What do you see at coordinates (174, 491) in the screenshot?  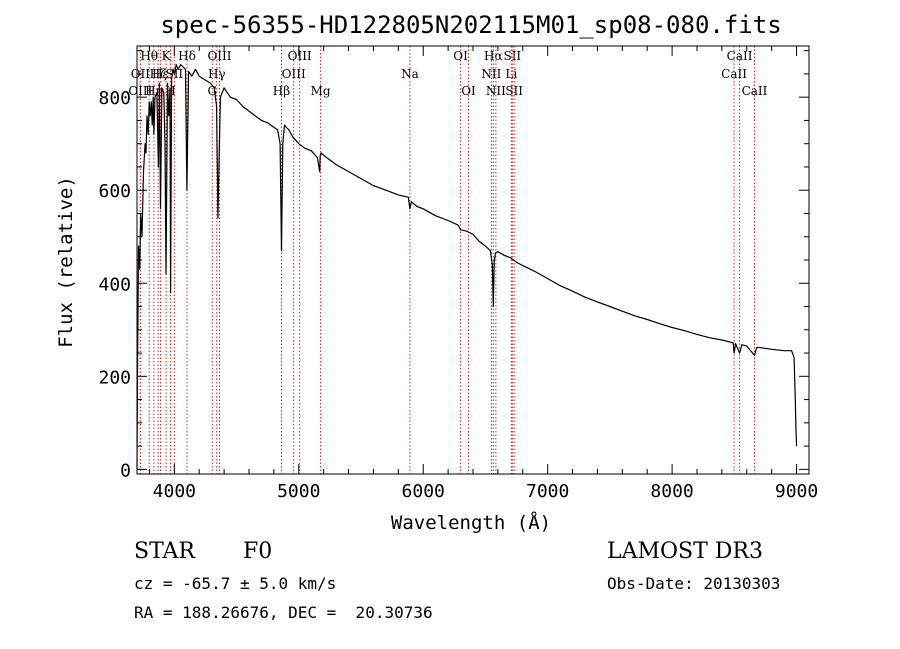 I see `x-tick-label: 4000` at bounding box center [174, 491].